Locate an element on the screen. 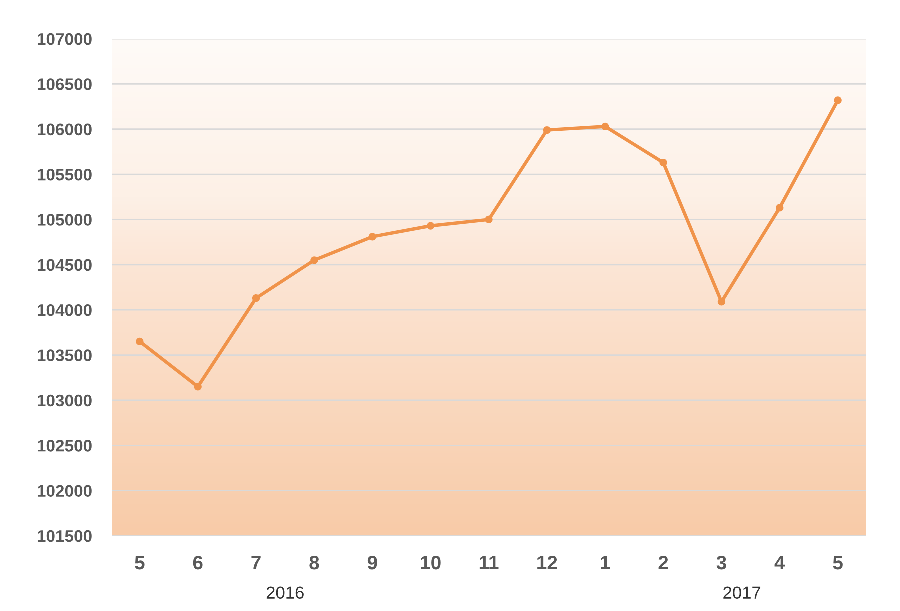  x-tick-label: 12 is located at coordinates (548, 563).